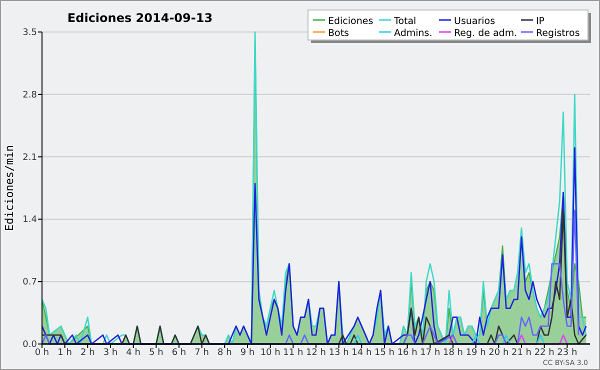 Image resolution: width=600 pixels, height=370 pixels. What do you see at coordinates (558, 33) in the screenshot?
I see `legend-label: Registros` at bounding box center [558, 33].